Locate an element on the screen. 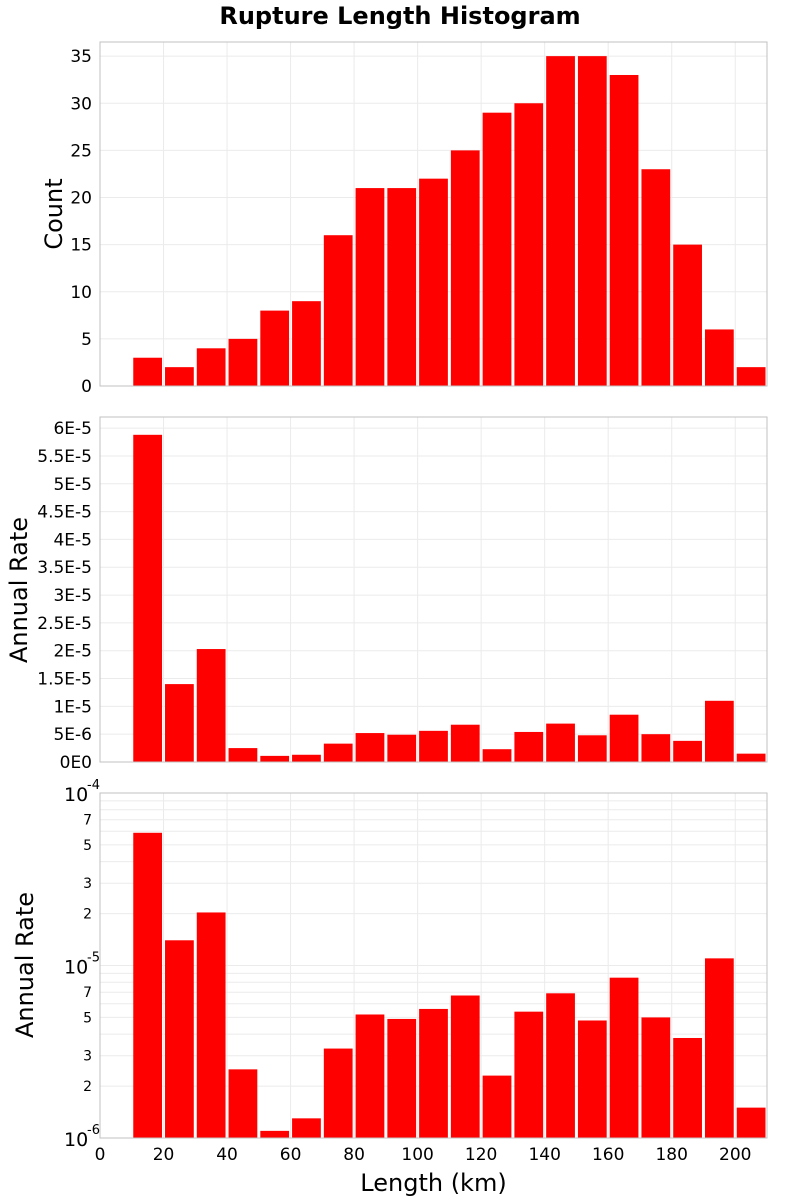 This screenshot has height=1200, width=800. x-tick-label: 200 is located at coordinates (735, 1155).